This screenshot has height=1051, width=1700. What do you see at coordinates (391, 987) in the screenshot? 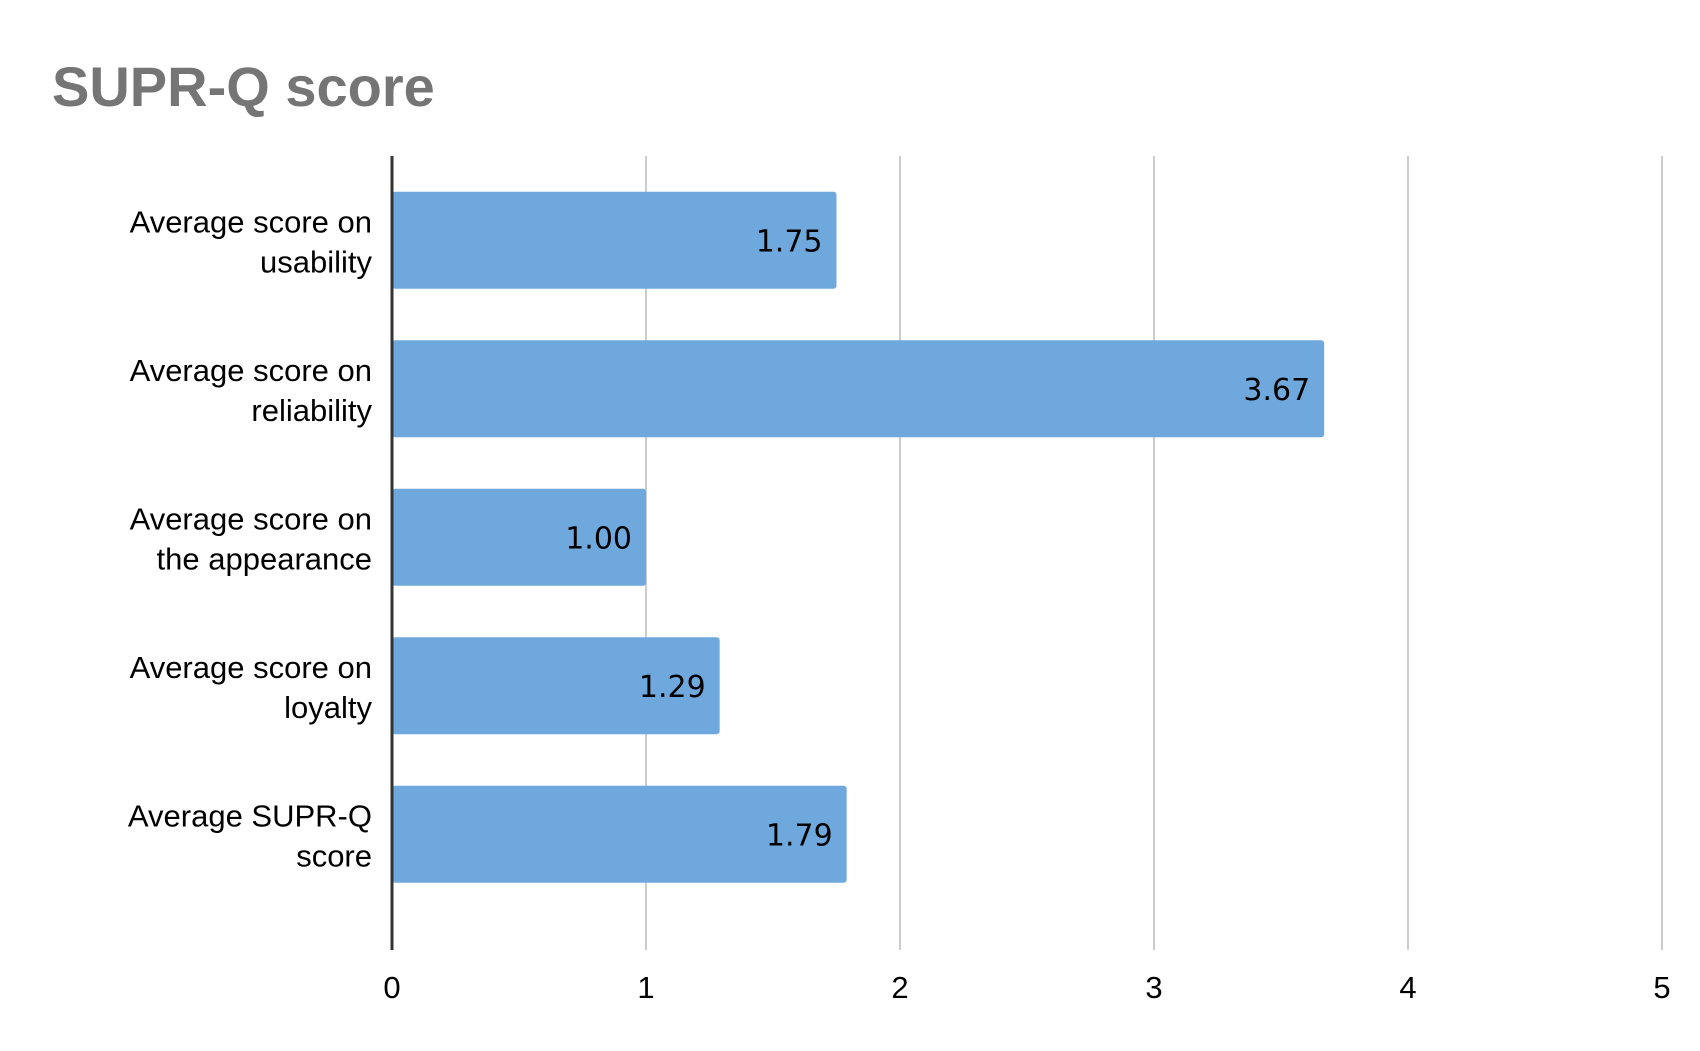
I see `x-tick-label-0: 0` at bounding box center [391, 987].